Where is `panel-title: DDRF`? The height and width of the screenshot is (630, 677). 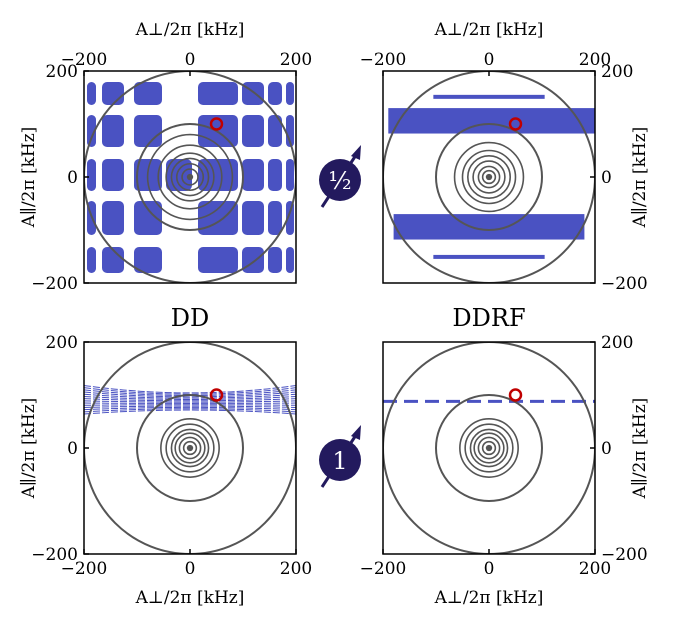
panel-title: DDRF is located at coordinates (488, 318).